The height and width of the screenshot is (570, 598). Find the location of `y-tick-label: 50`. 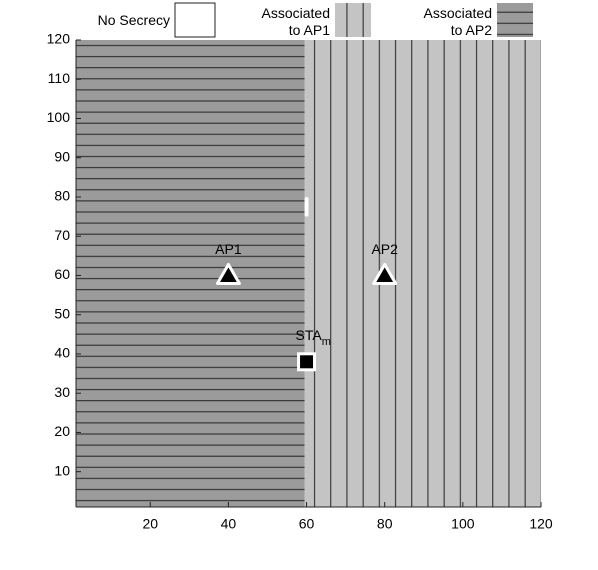

y-tick-label: 50 is located at coordinates (62, 313).